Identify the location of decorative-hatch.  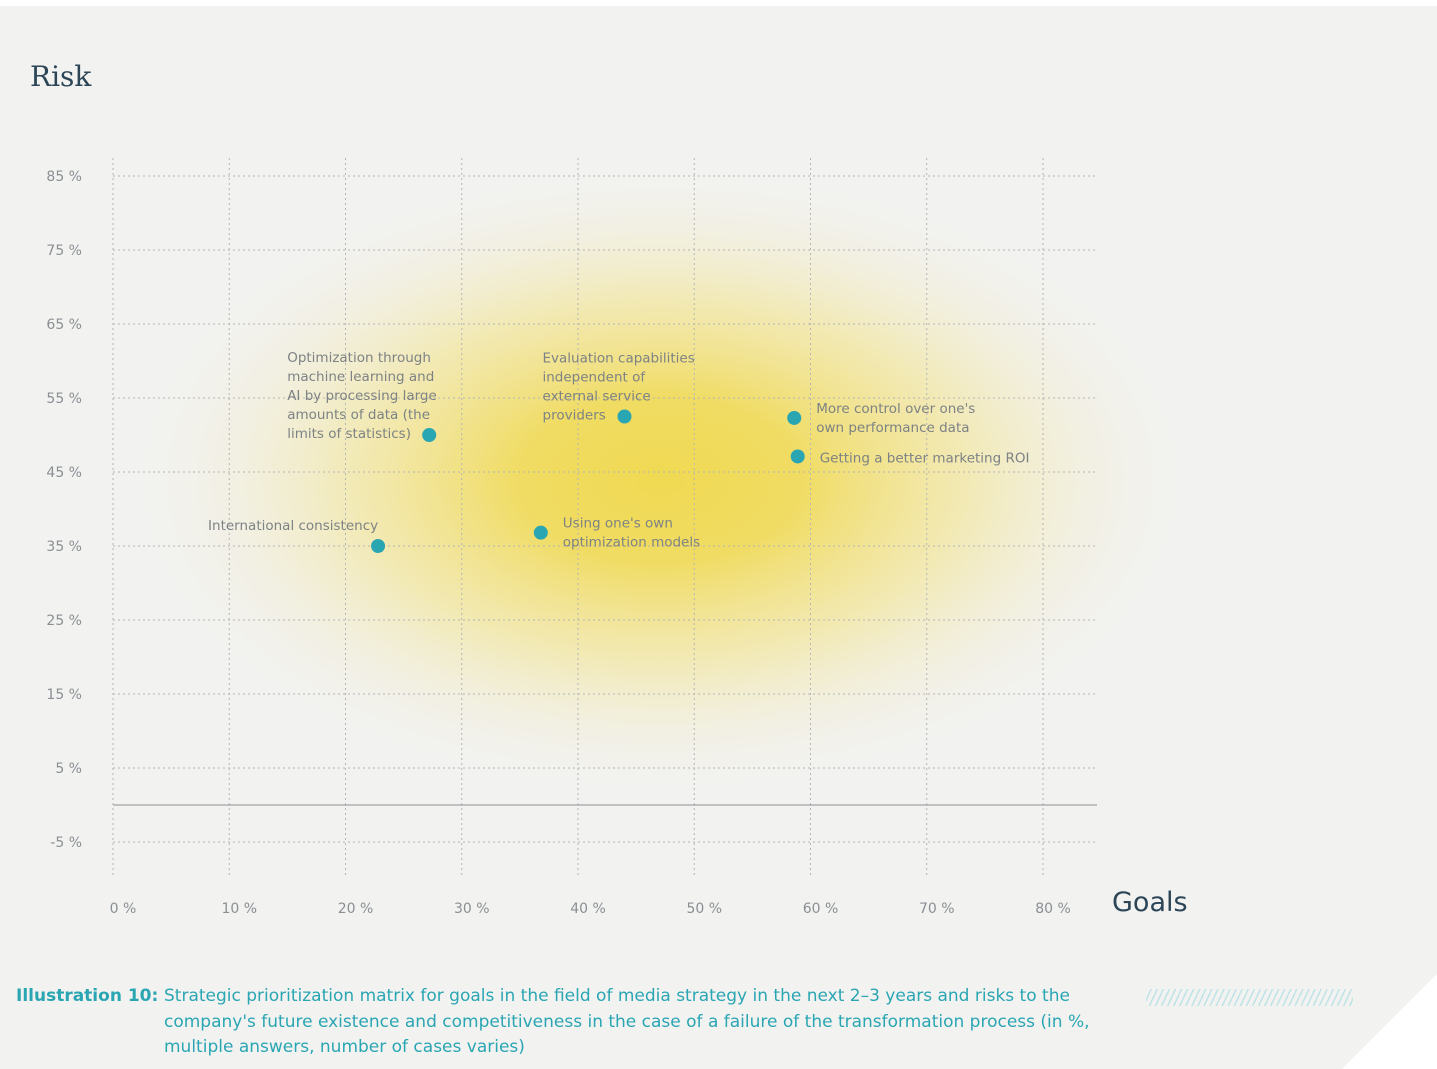
(1249, 997).